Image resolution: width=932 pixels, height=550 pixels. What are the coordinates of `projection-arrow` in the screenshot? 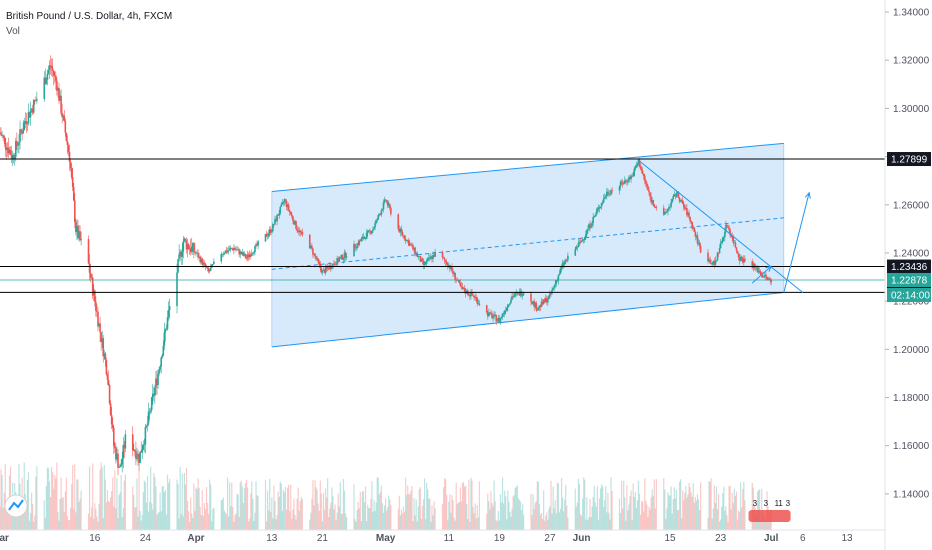 It's located at (796, 242).